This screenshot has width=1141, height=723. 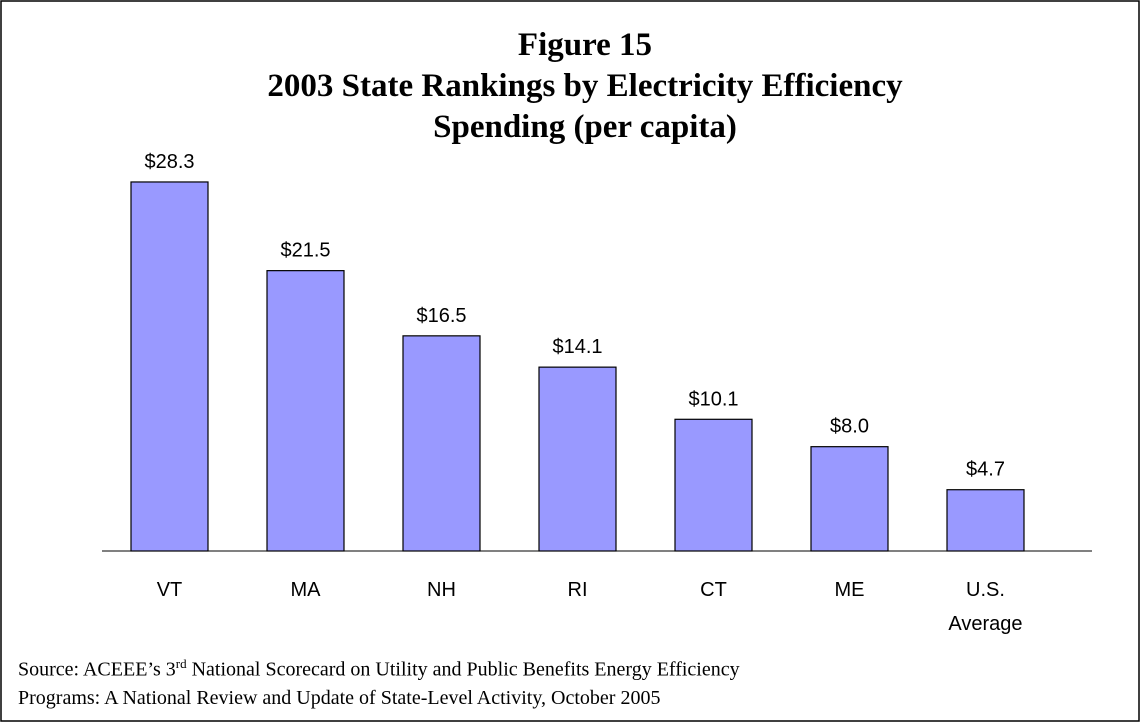 I want to click on x-tick-label: NH, so click(x=441, y=590).